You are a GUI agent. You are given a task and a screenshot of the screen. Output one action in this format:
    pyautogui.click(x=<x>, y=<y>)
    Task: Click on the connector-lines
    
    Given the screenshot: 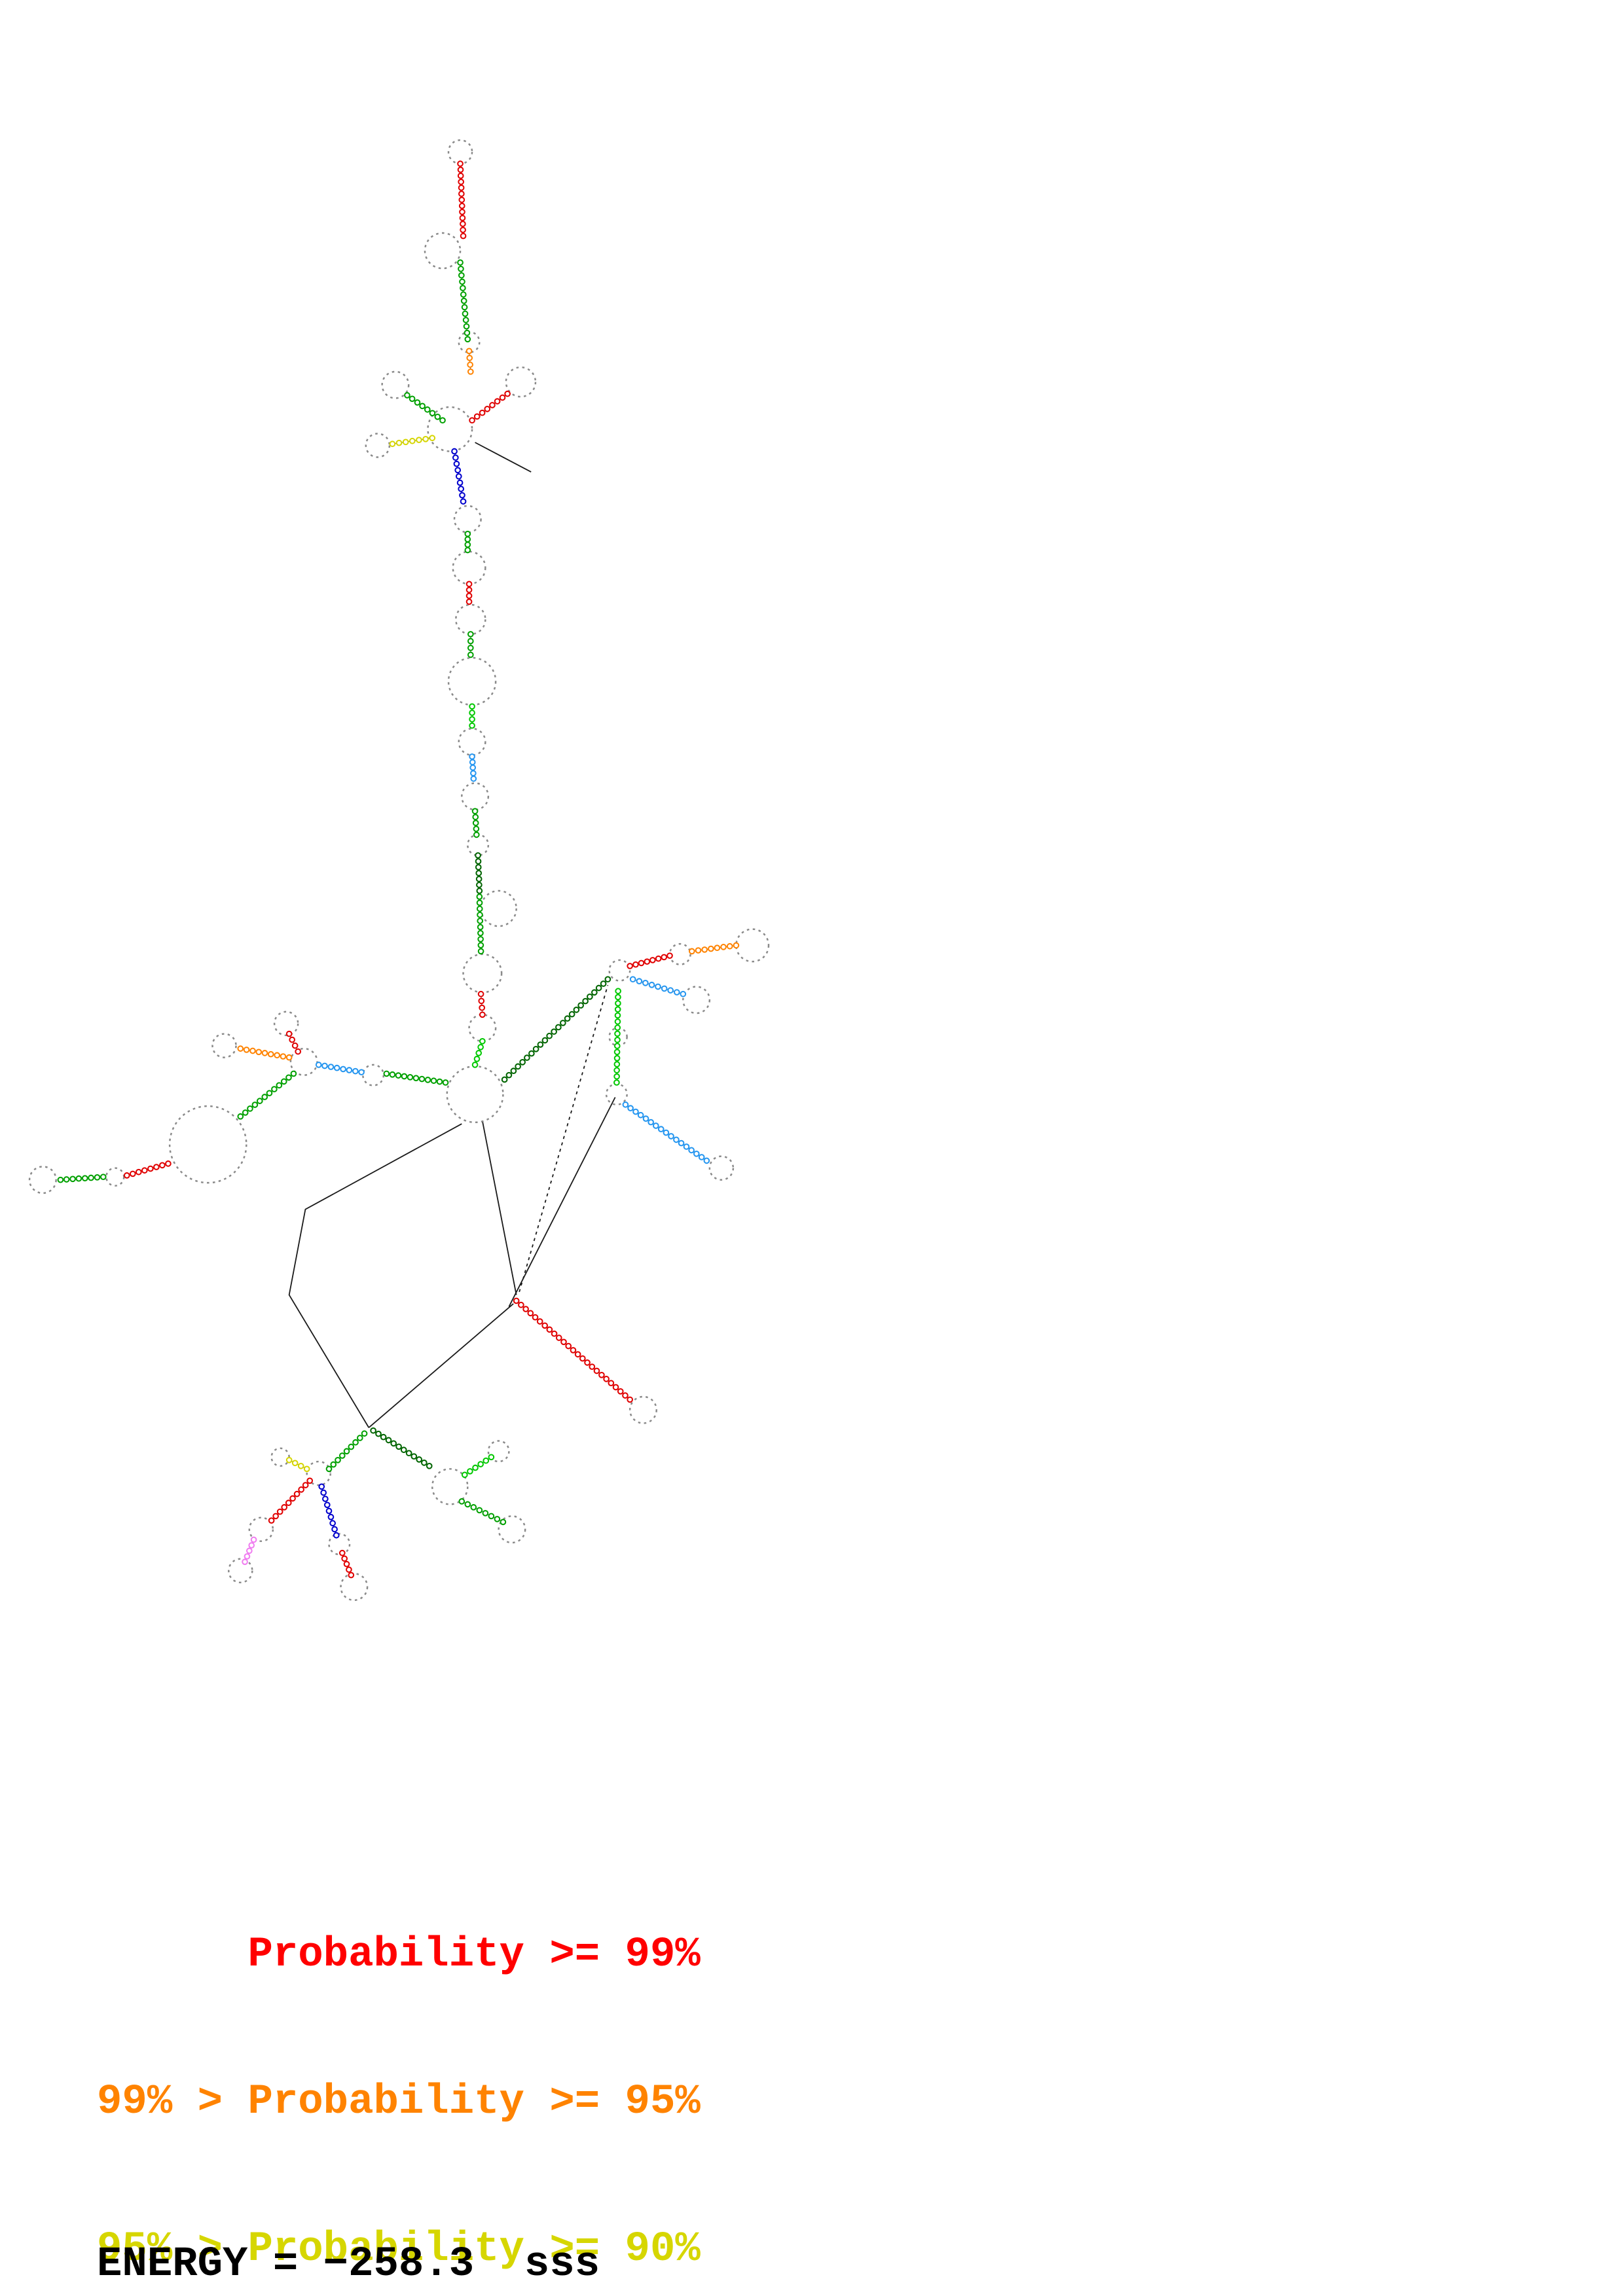 What is the action you would take?
    pyautogui.click(x=452, y=935)
    